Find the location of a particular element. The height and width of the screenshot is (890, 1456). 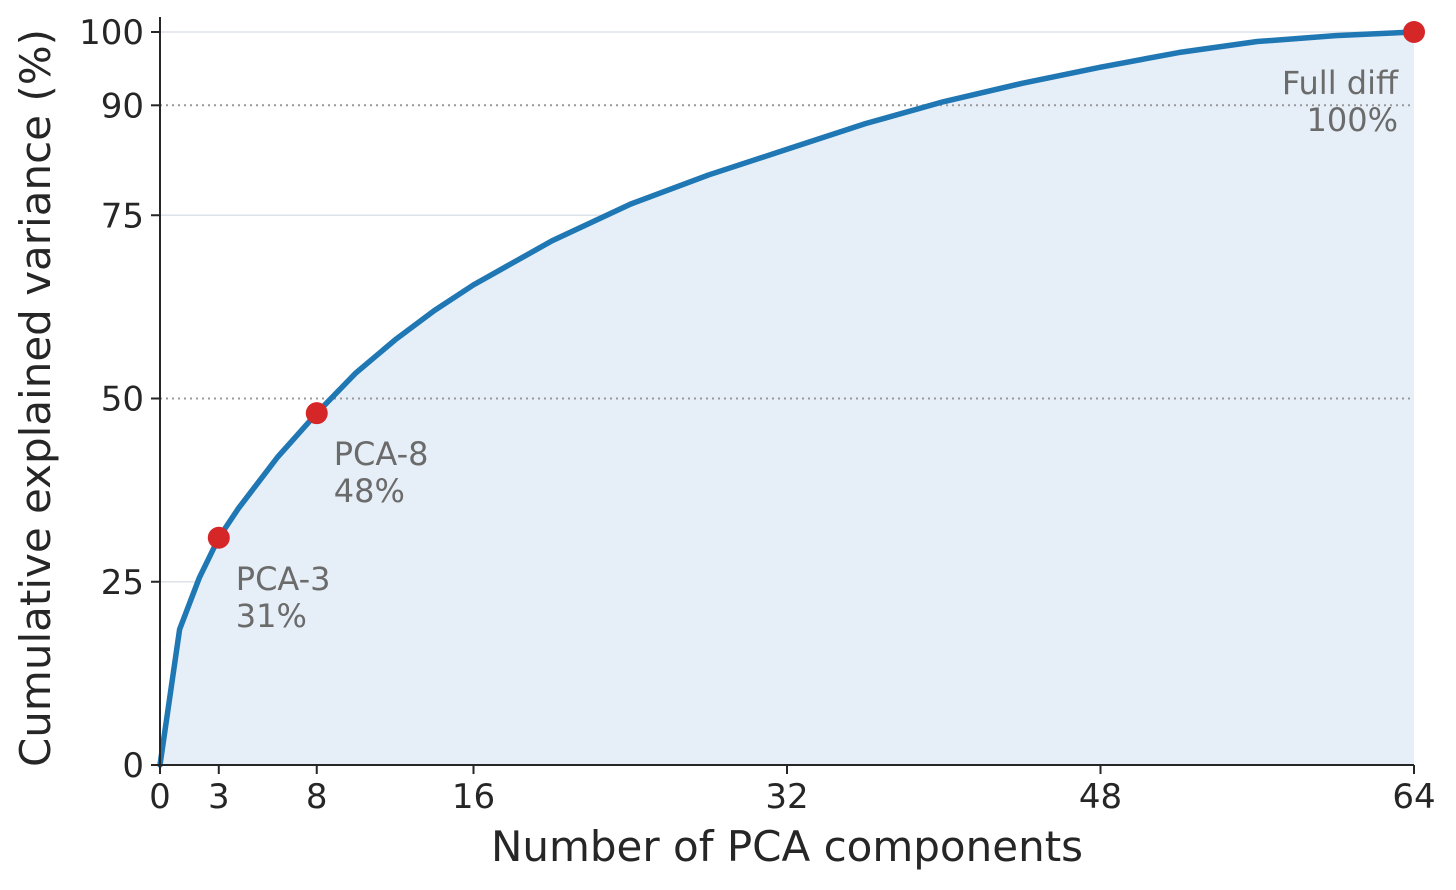

y-tick-label-50: 50 is located at coordinates (122, 400).